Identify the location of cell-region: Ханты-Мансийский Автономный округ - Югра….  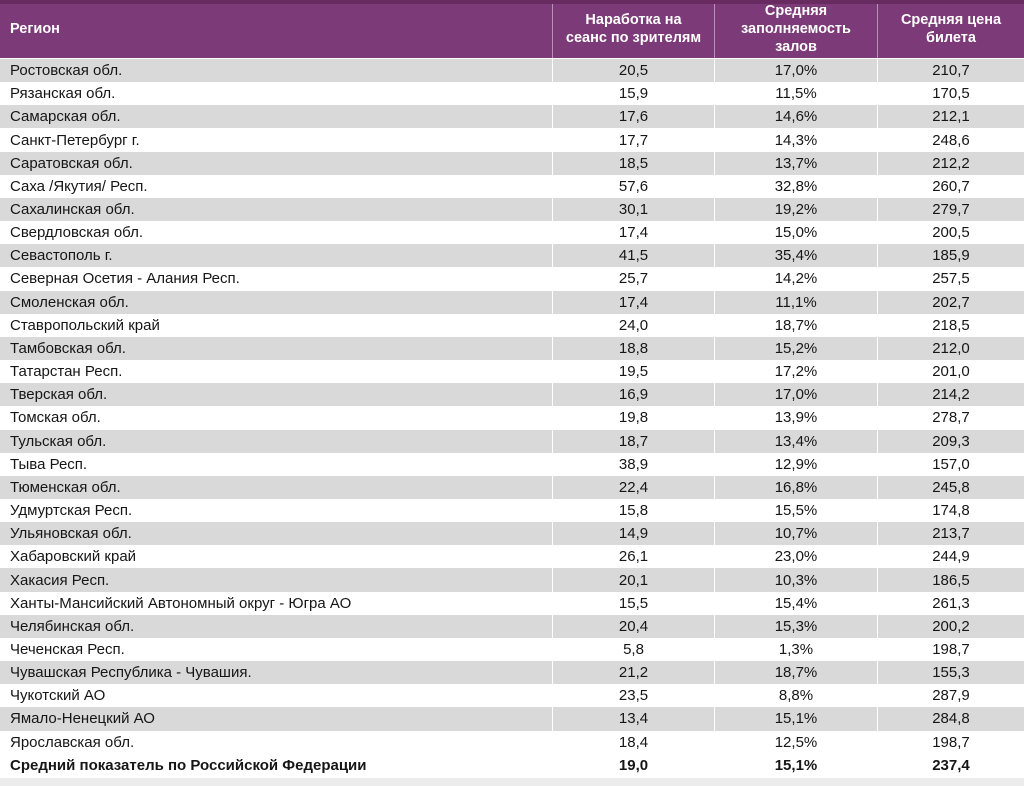
(181, 603).